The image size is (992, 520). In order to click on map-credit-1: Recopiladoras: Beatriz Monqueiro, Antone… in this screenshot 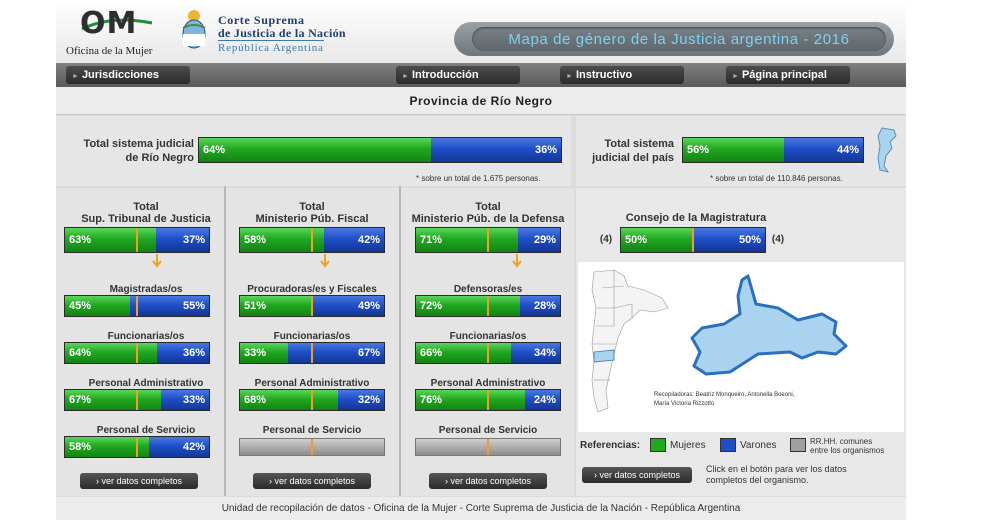, I will do `click(724, 395)`.